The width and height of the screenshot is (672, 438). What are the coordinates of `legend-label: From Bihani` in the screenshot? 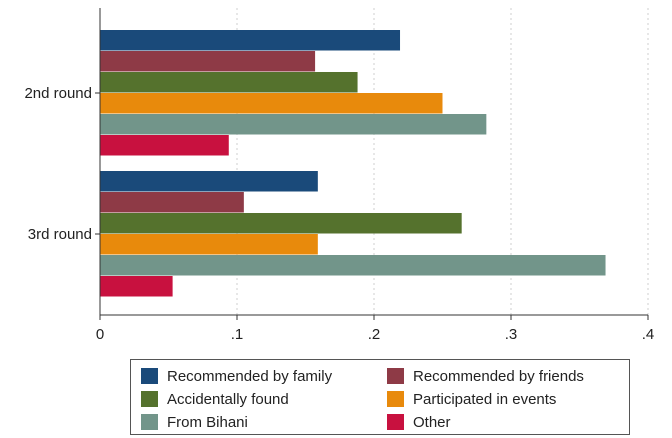 It's located at (207, 422).